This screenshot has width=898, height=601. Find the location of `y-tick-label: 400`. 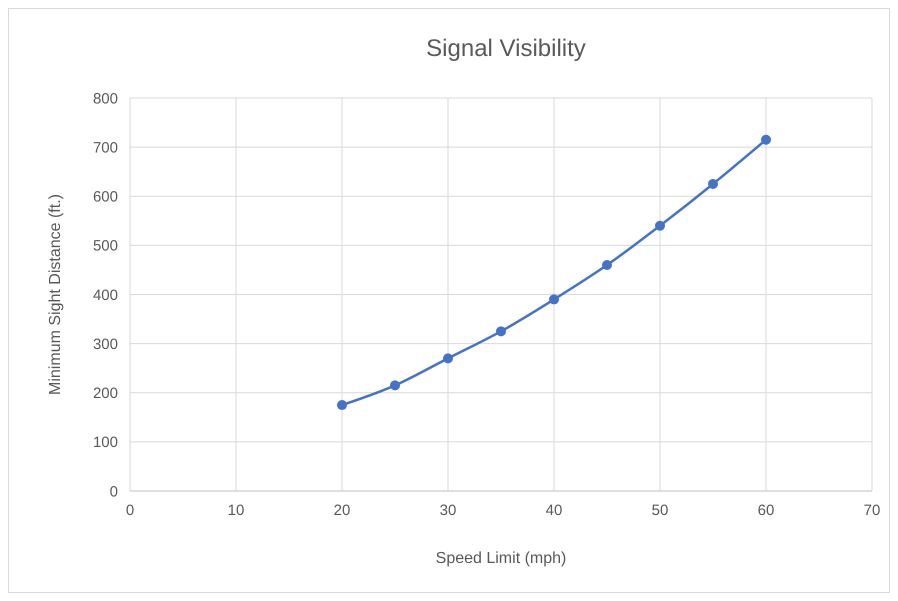

y-tick-label: 400 is located at coordinates (105, 295).